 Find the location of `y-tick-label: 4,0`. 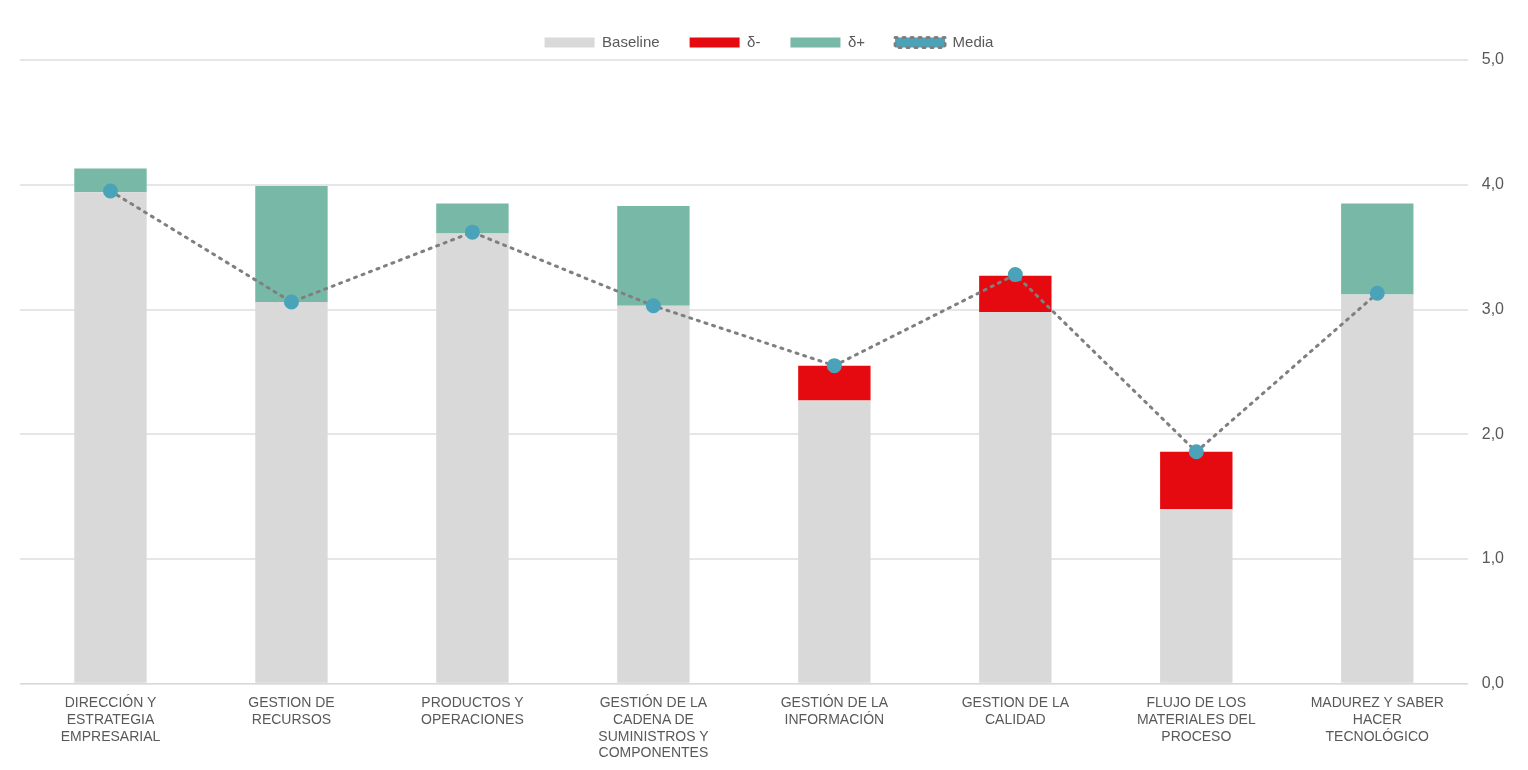

y-tick-label: 4,0 is located at coordinates (1493, 184).